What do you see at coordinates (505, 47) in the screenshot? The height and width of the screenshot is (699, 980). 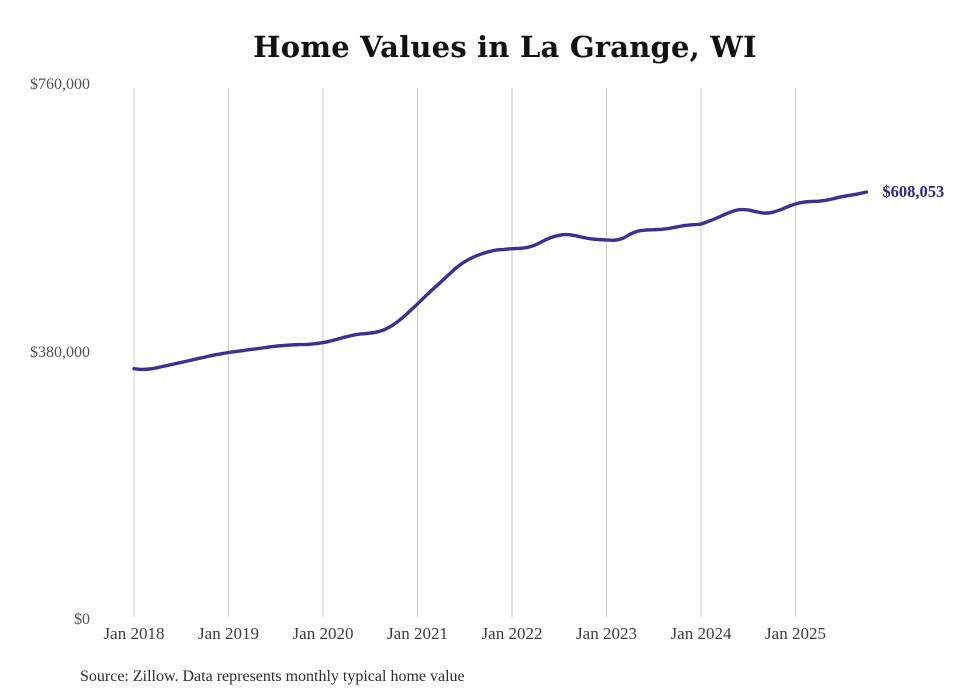 I see `chart-title: Home Values in La Grange, WI` at bounding box center [505, 47].